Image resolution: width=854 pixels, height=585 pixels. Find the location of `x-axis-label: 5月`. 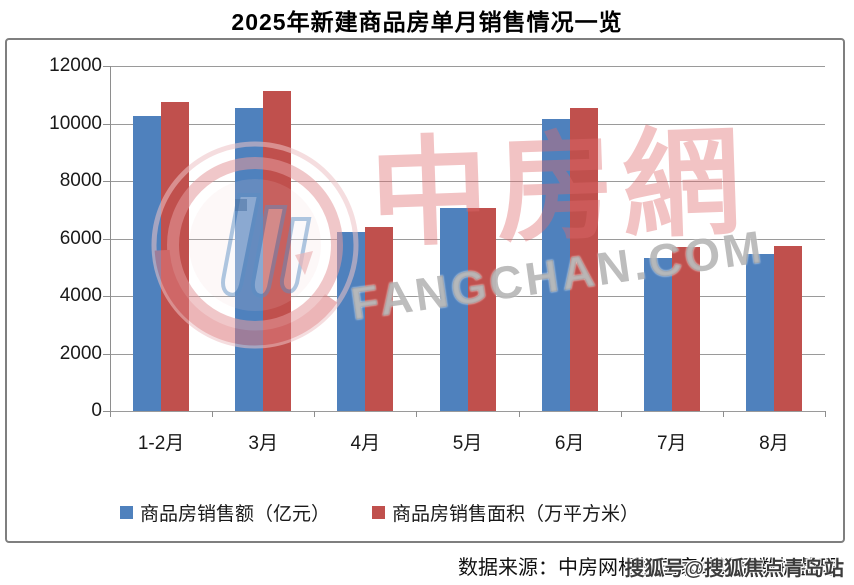

x-axis-label: 5月 is located at coordinates (467, 443).